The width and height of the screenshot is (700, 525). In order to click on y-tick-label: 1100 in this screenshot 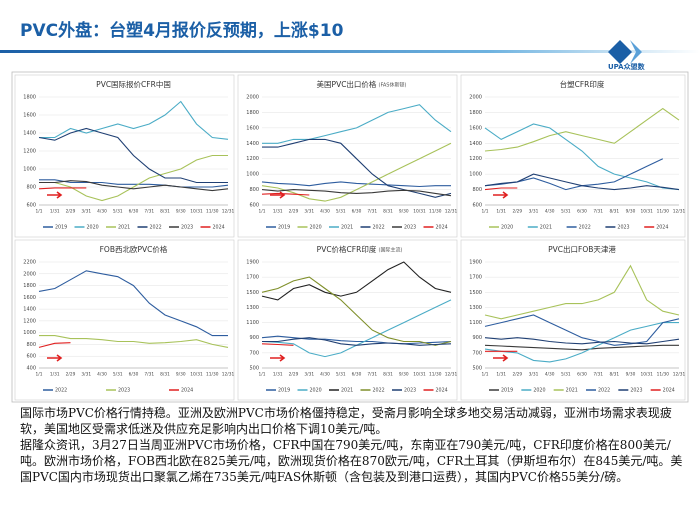, I will do `click(475, 323)`.